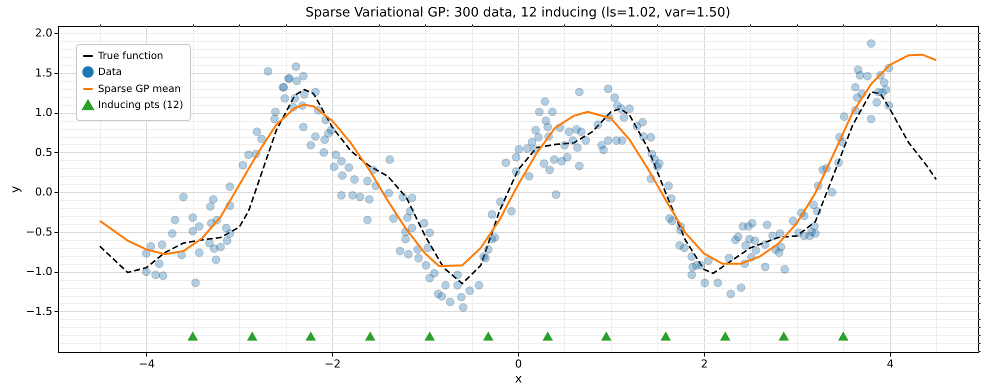 The height and width of the screenshot is (390, 989). Describe the element at coordinates (110, 72) in the screenshot. I see `legend-label: Data` at that location.